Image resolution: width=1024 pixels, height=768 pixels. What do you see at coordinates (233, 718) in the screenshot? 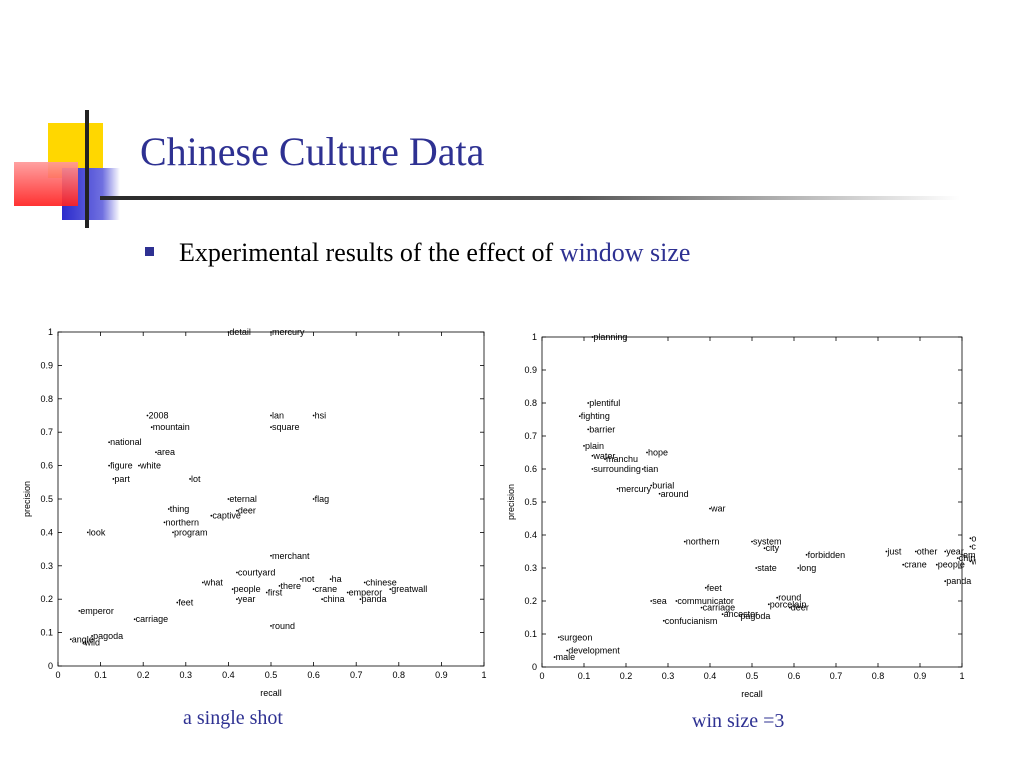
I see `chart-caption-single-shot: a single shot` at bounding box center [233, 718].